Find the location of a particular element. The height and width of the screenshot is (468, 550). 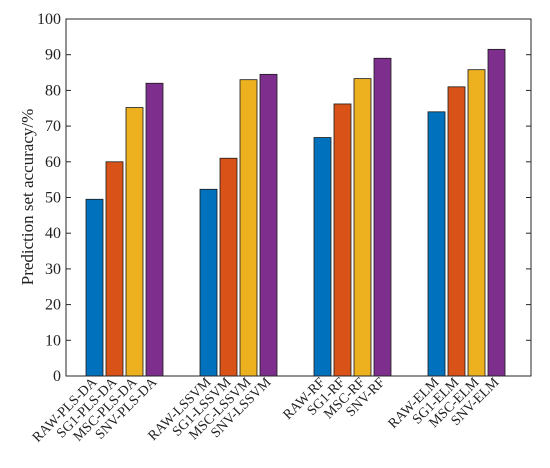

bar-sg1-rf is located at coordinates (342, 240).